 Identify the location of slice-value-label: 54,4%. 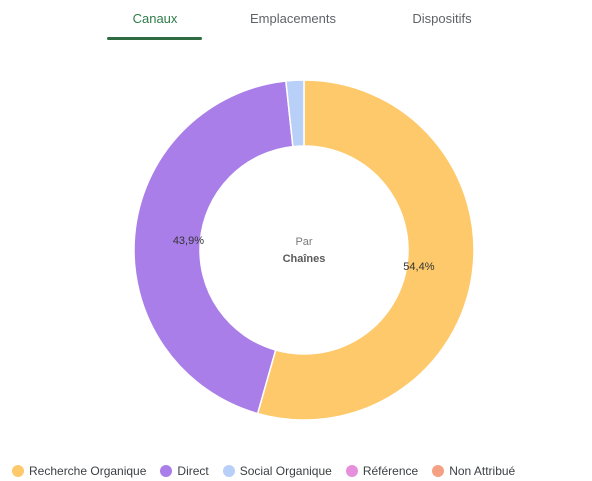
(418, 267).